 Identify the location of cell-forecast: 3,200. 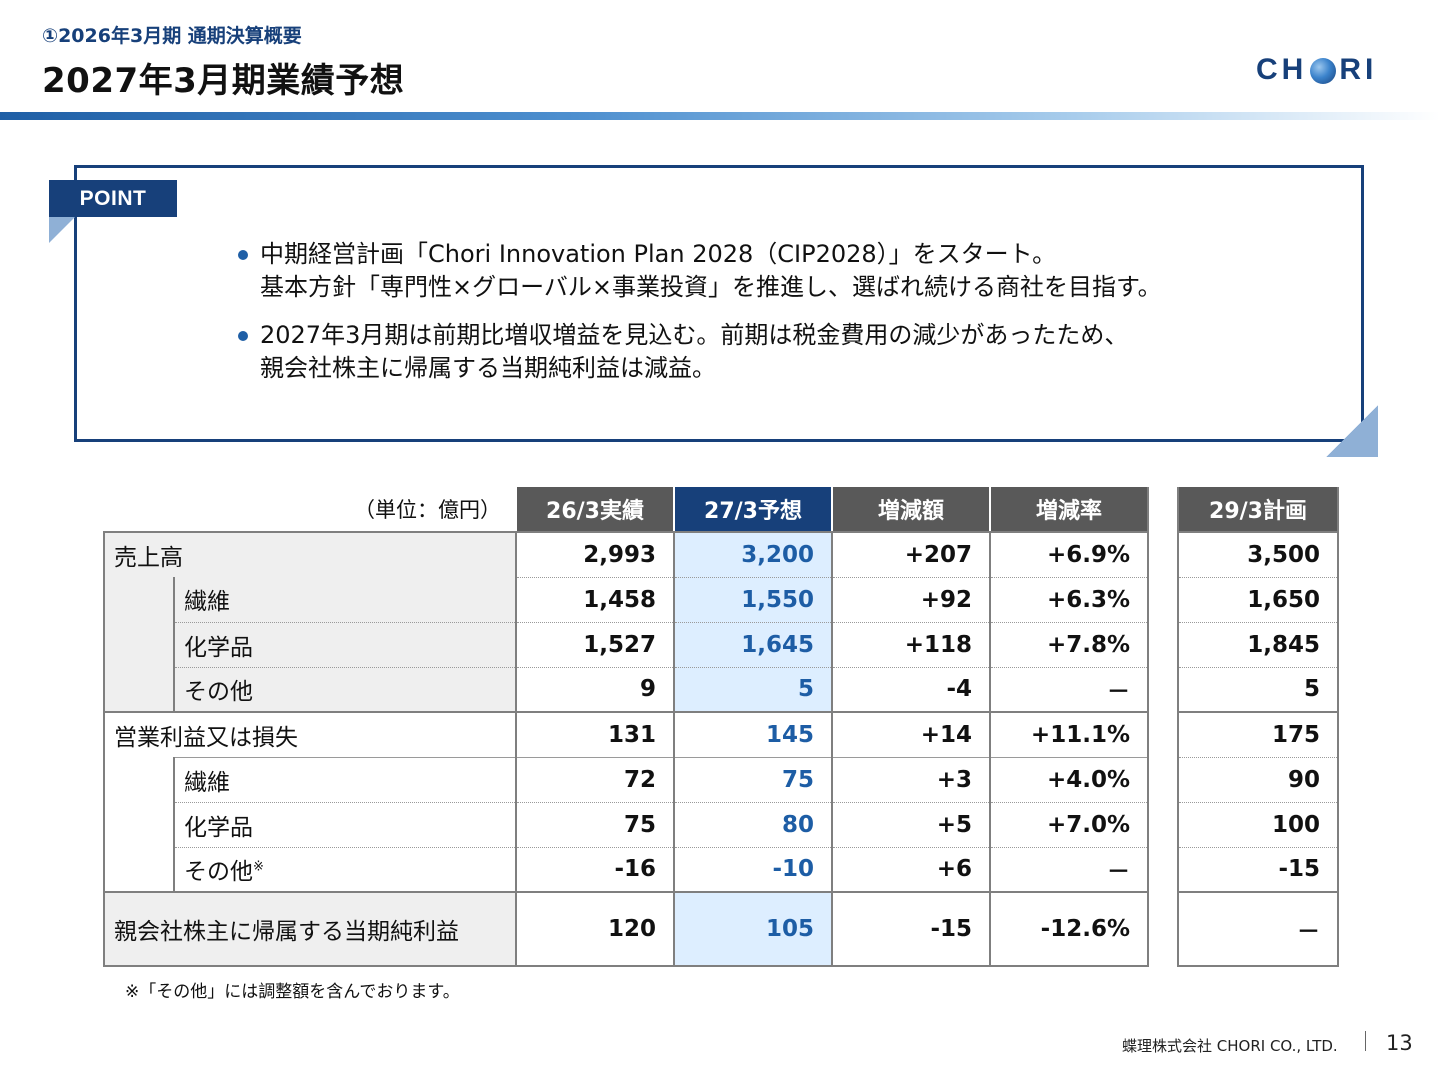
(752, 555).